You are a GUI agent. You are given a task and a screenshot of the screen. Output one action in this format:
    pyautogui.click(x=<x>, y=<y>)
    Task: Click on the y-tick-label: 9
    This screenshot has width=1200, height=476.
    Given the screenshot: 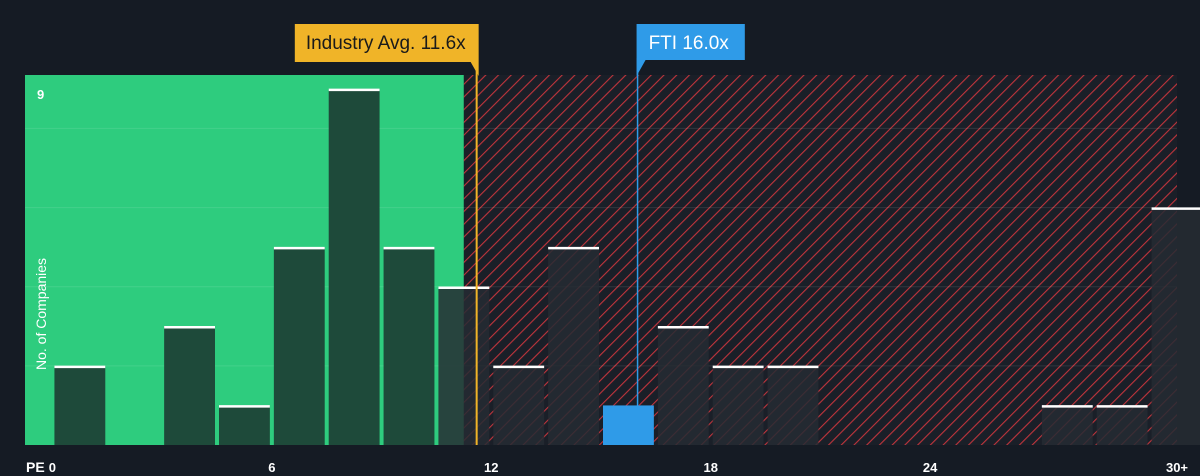 What is the action you would take?
    pyautogui.click(x=40, y=94)
    